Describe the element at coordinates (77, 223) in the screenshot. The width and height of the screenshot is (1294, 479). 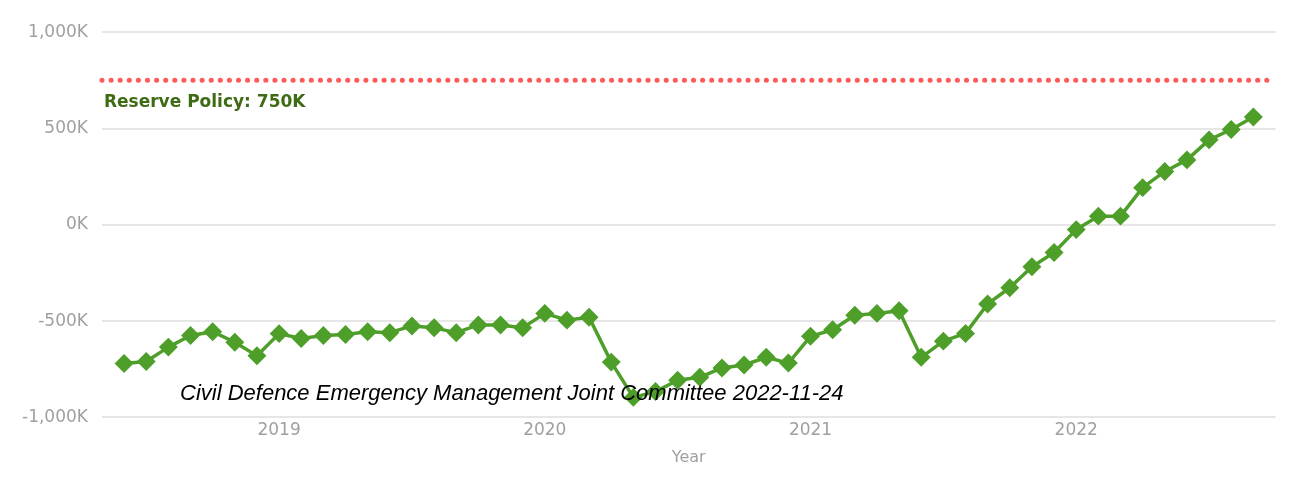
I see `y-tick-label: 0K` at that location.